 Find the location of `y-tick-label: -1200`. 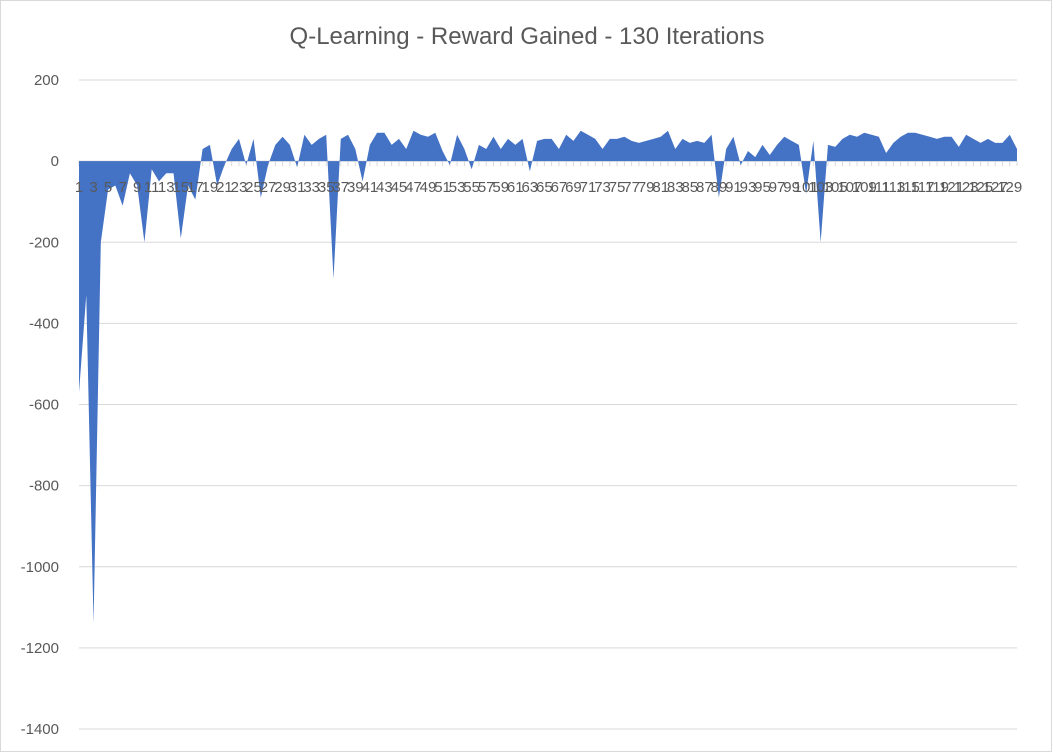

y-tick-label: -1200 is located at coordinates (40, 648).